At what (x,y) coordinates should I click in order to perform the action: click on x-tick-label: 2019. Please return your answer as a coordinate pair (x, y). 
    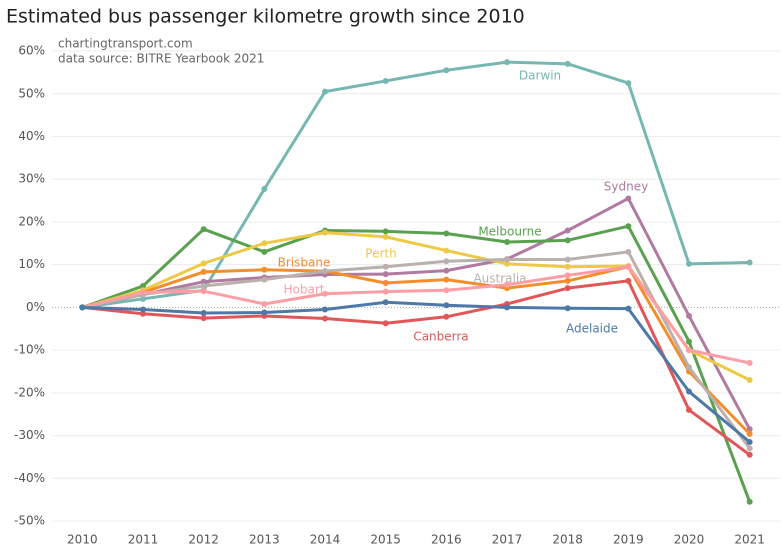
    Looking at the image, I should click on (628, 540).